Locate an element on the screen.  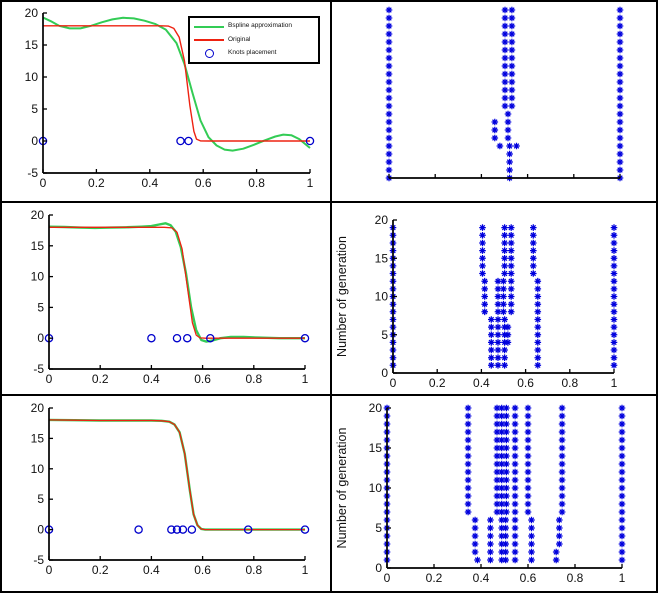
legend-entry-original: Original is located at coordinates (254, 39).